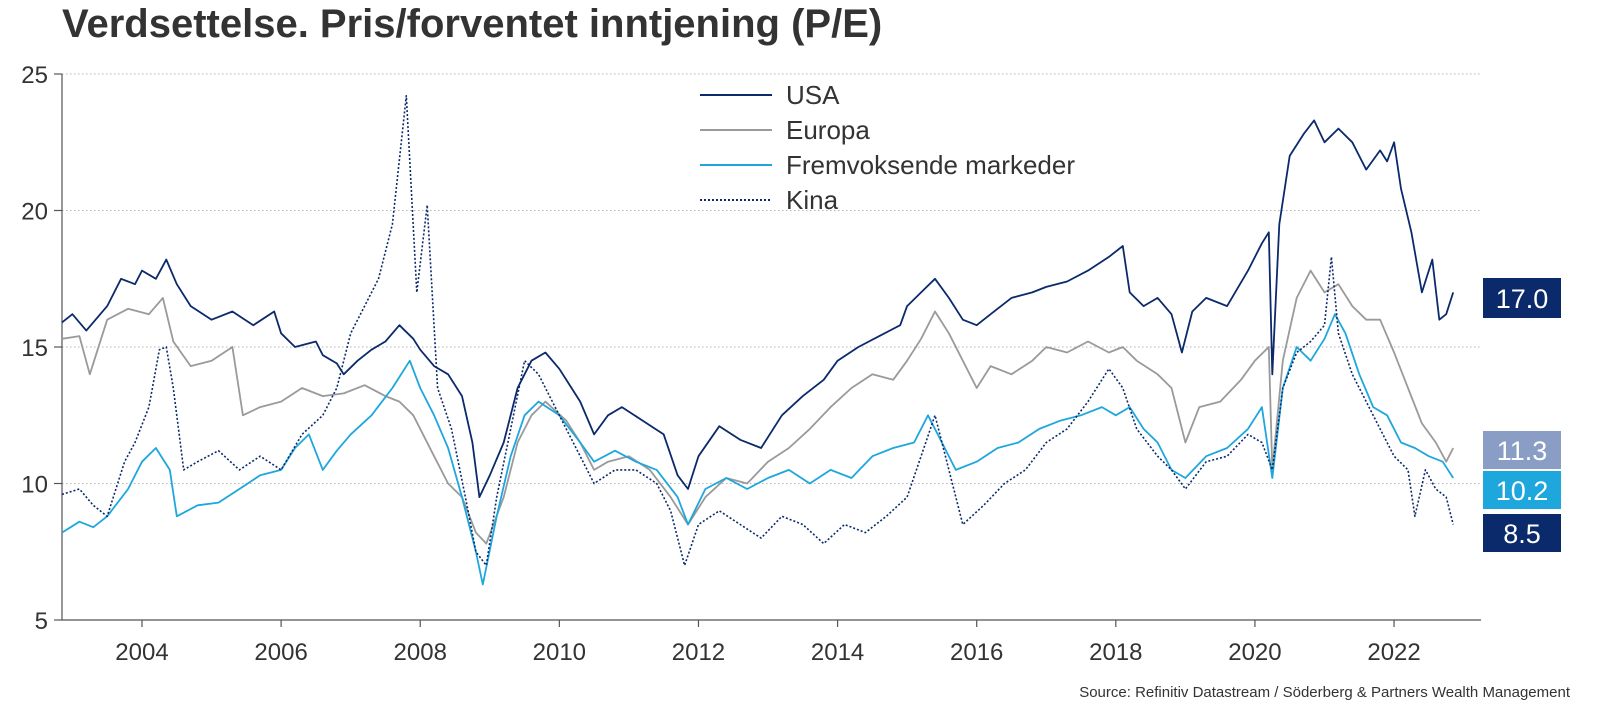 The height and width of the screenshot is (720, 1600). Describe the element at coordinates (41, 621) in the screenshot. I see `y-tick-label: 5` at that location.